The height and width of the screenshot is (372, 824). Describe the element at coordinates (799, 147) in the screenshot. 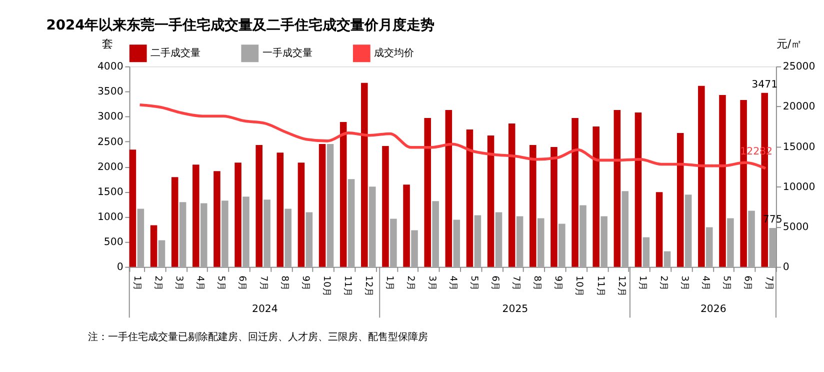

I see `y2-tick-label: 15000` at that location.